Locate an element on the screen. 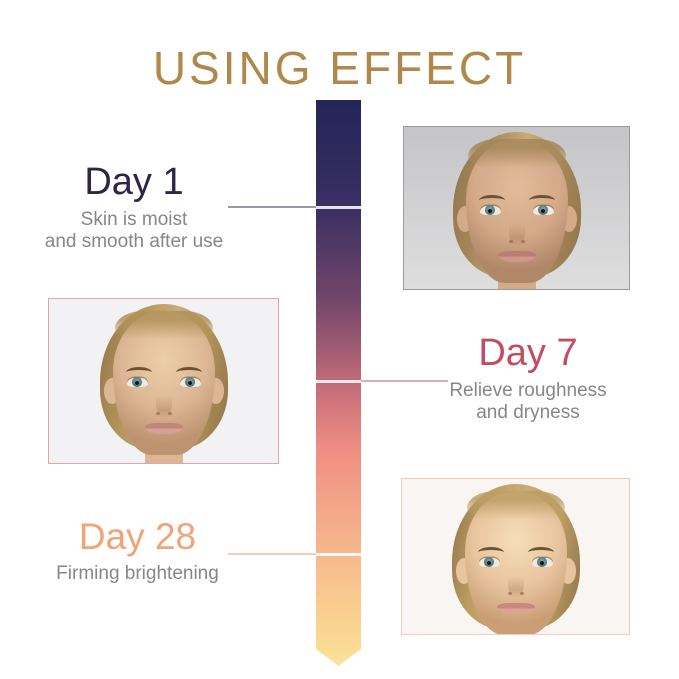  connector-line-day28 is located at coordinates (272, 554).